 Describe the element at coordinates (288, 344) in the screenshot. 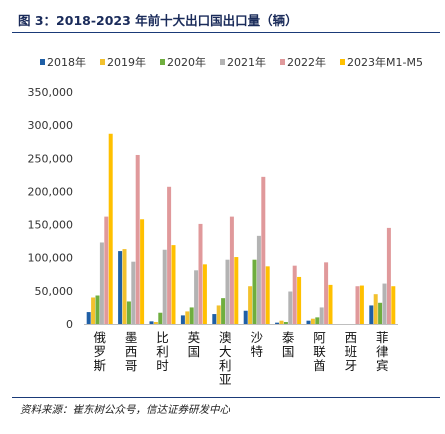

I see `x-category-label: 泰国` at that location.